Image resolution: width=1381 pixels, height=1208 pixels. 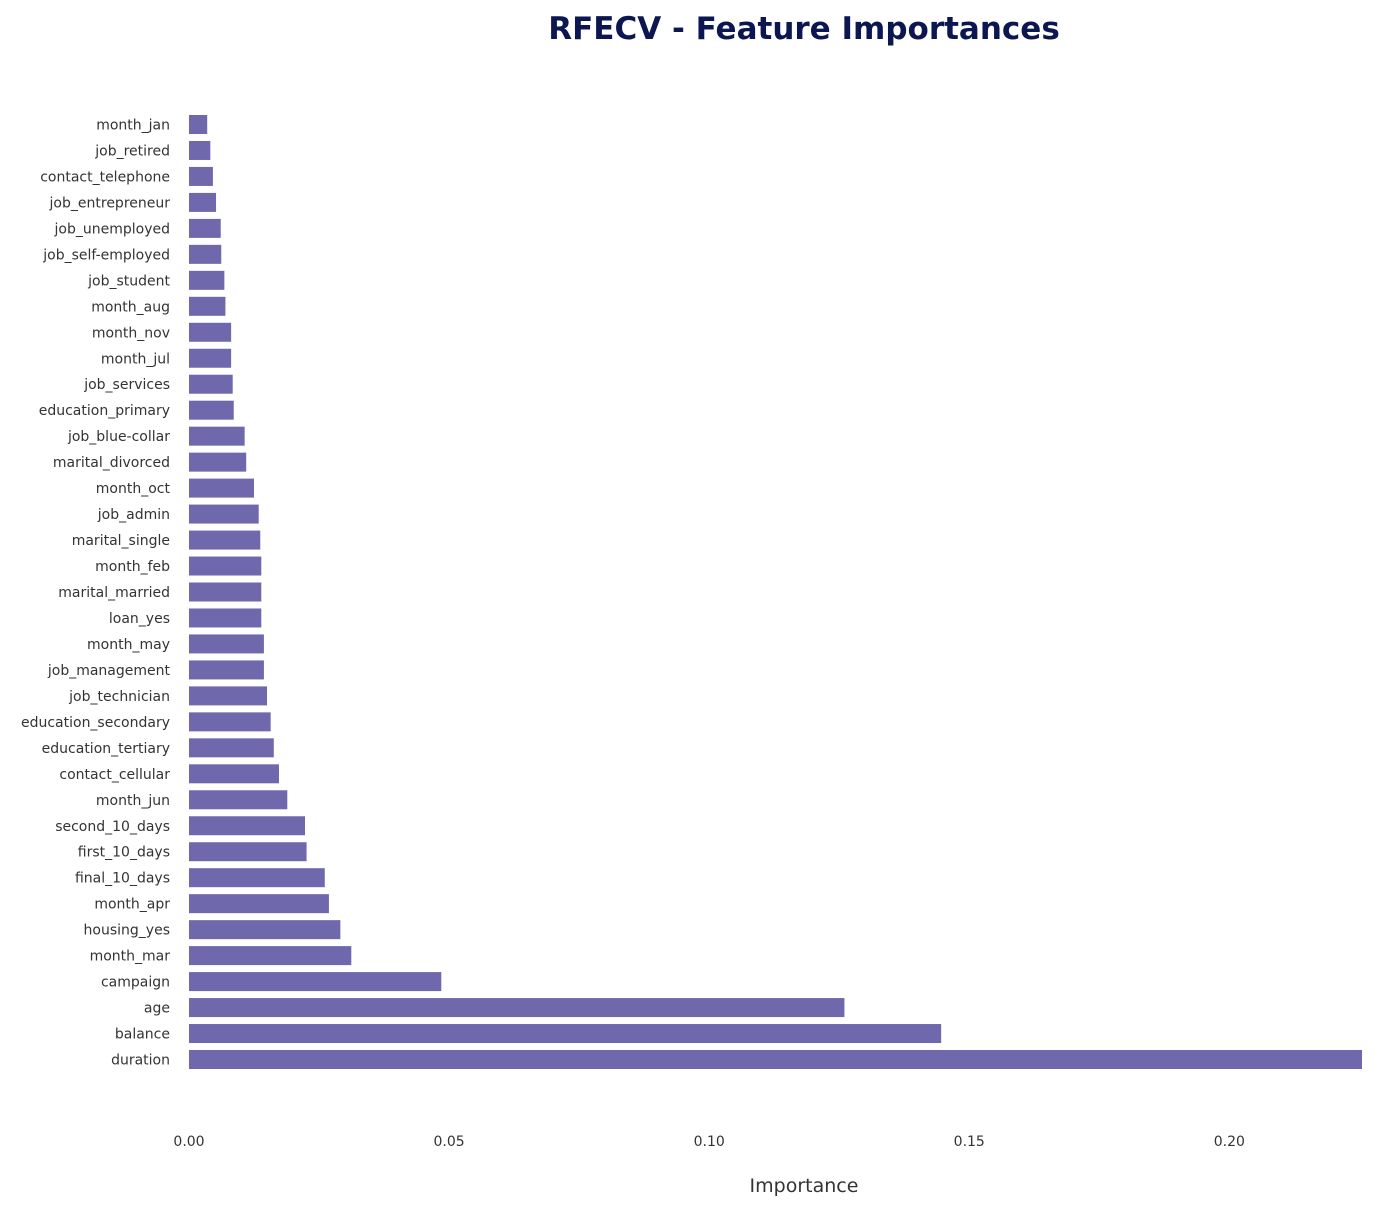 What do you see at coordinates (114, 593) in the screenshot?
I see `y-tick-label-marital_married: marital_married` at bounding box center [114, 593].